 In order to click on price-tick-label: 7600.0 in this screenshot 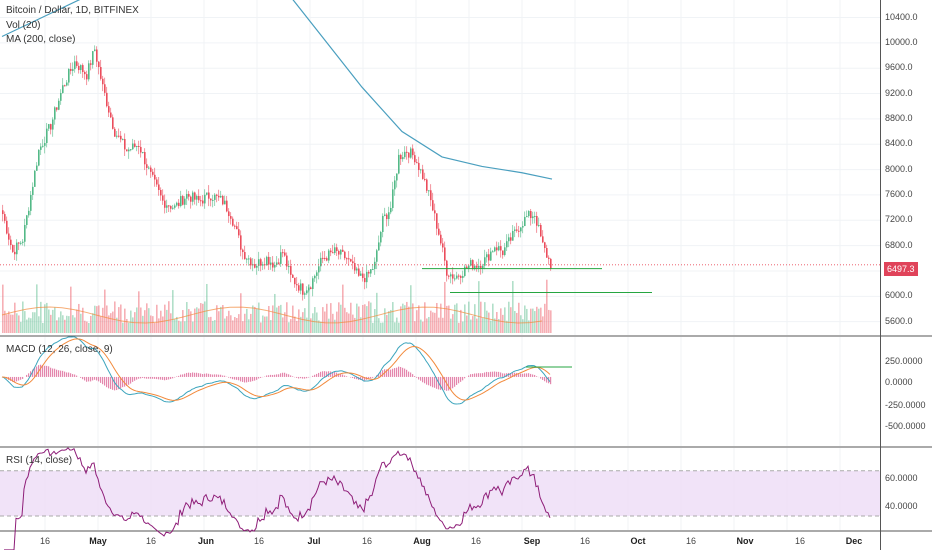, I will do `click(899, 193)`.